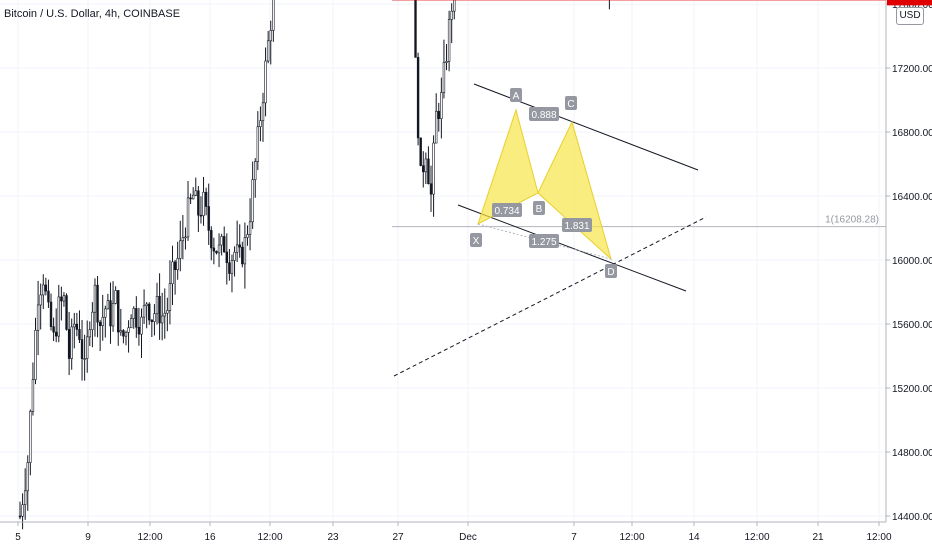 This screenshot has height=550, width=932. I want to click on trend-line-dashed, so click(550, 296).